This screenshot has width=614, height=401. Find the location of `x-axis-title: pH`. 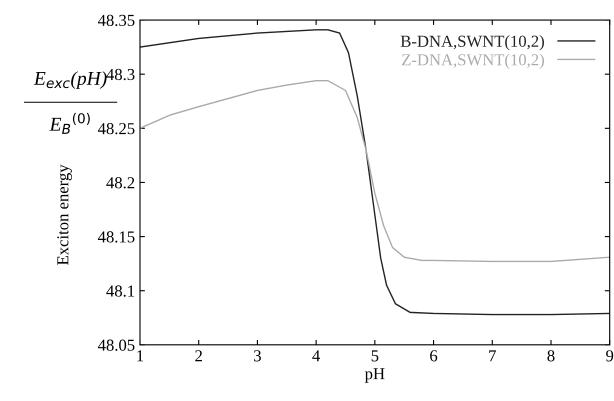

x-axis-title: pH is located at coordinates (374, 375).